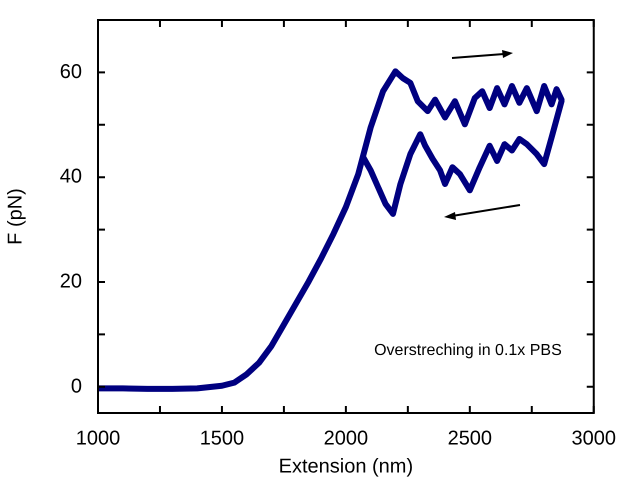  I want to click on x-axis-title: Extension (nm), so click(346, 467).